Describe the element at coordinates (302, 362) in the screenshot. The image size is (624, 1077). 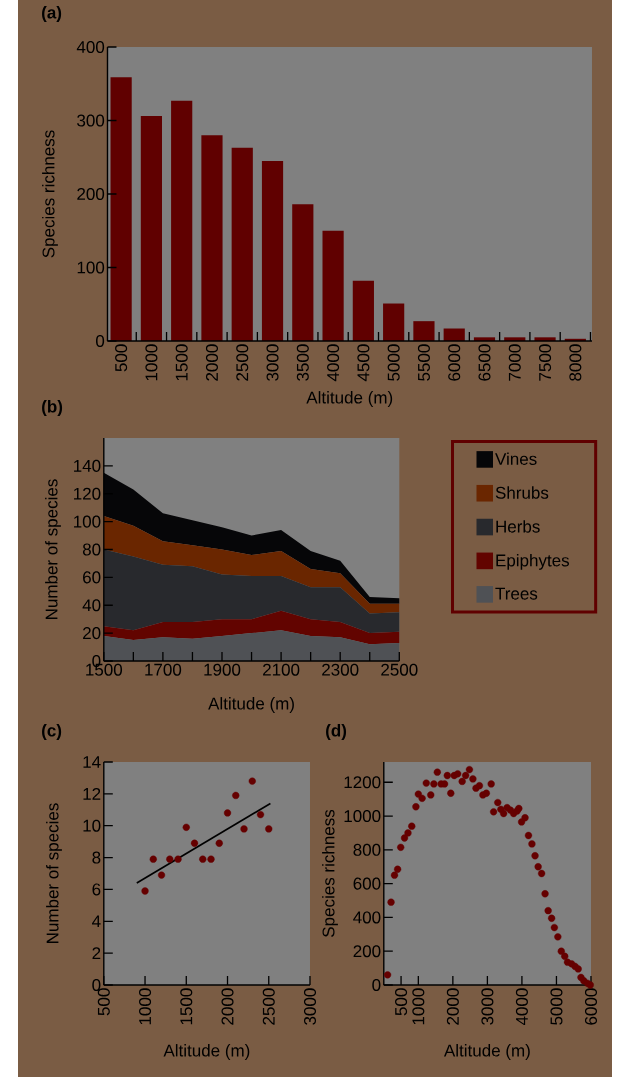
I see `x-tick-label: 3500` at that location.